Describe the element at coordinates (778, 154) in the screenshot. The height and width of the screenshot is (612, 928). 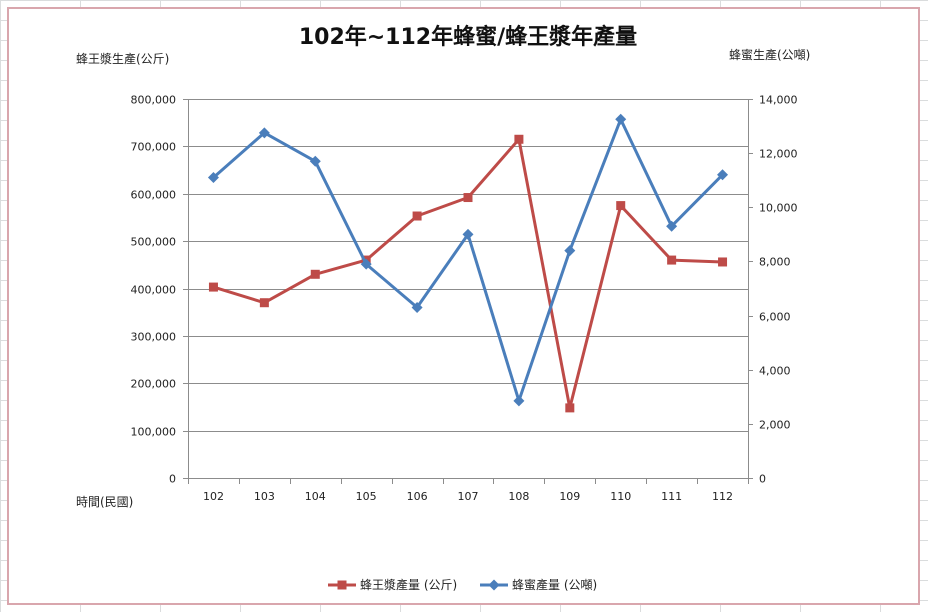
I see `right-axis-tick-label: 12,000` at that location.